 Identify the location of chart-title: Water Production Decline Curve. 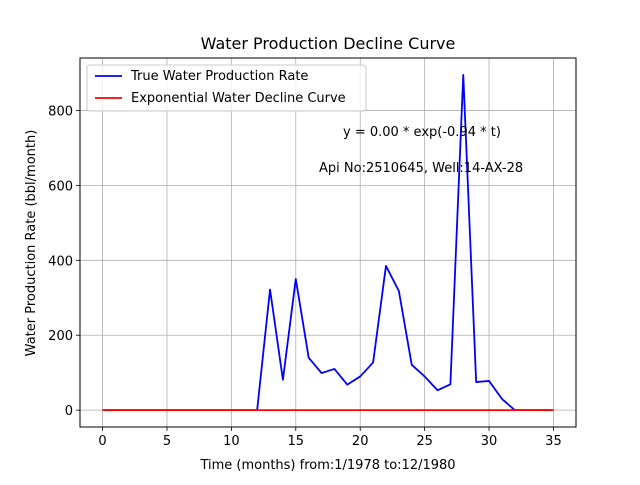
(328, 43).